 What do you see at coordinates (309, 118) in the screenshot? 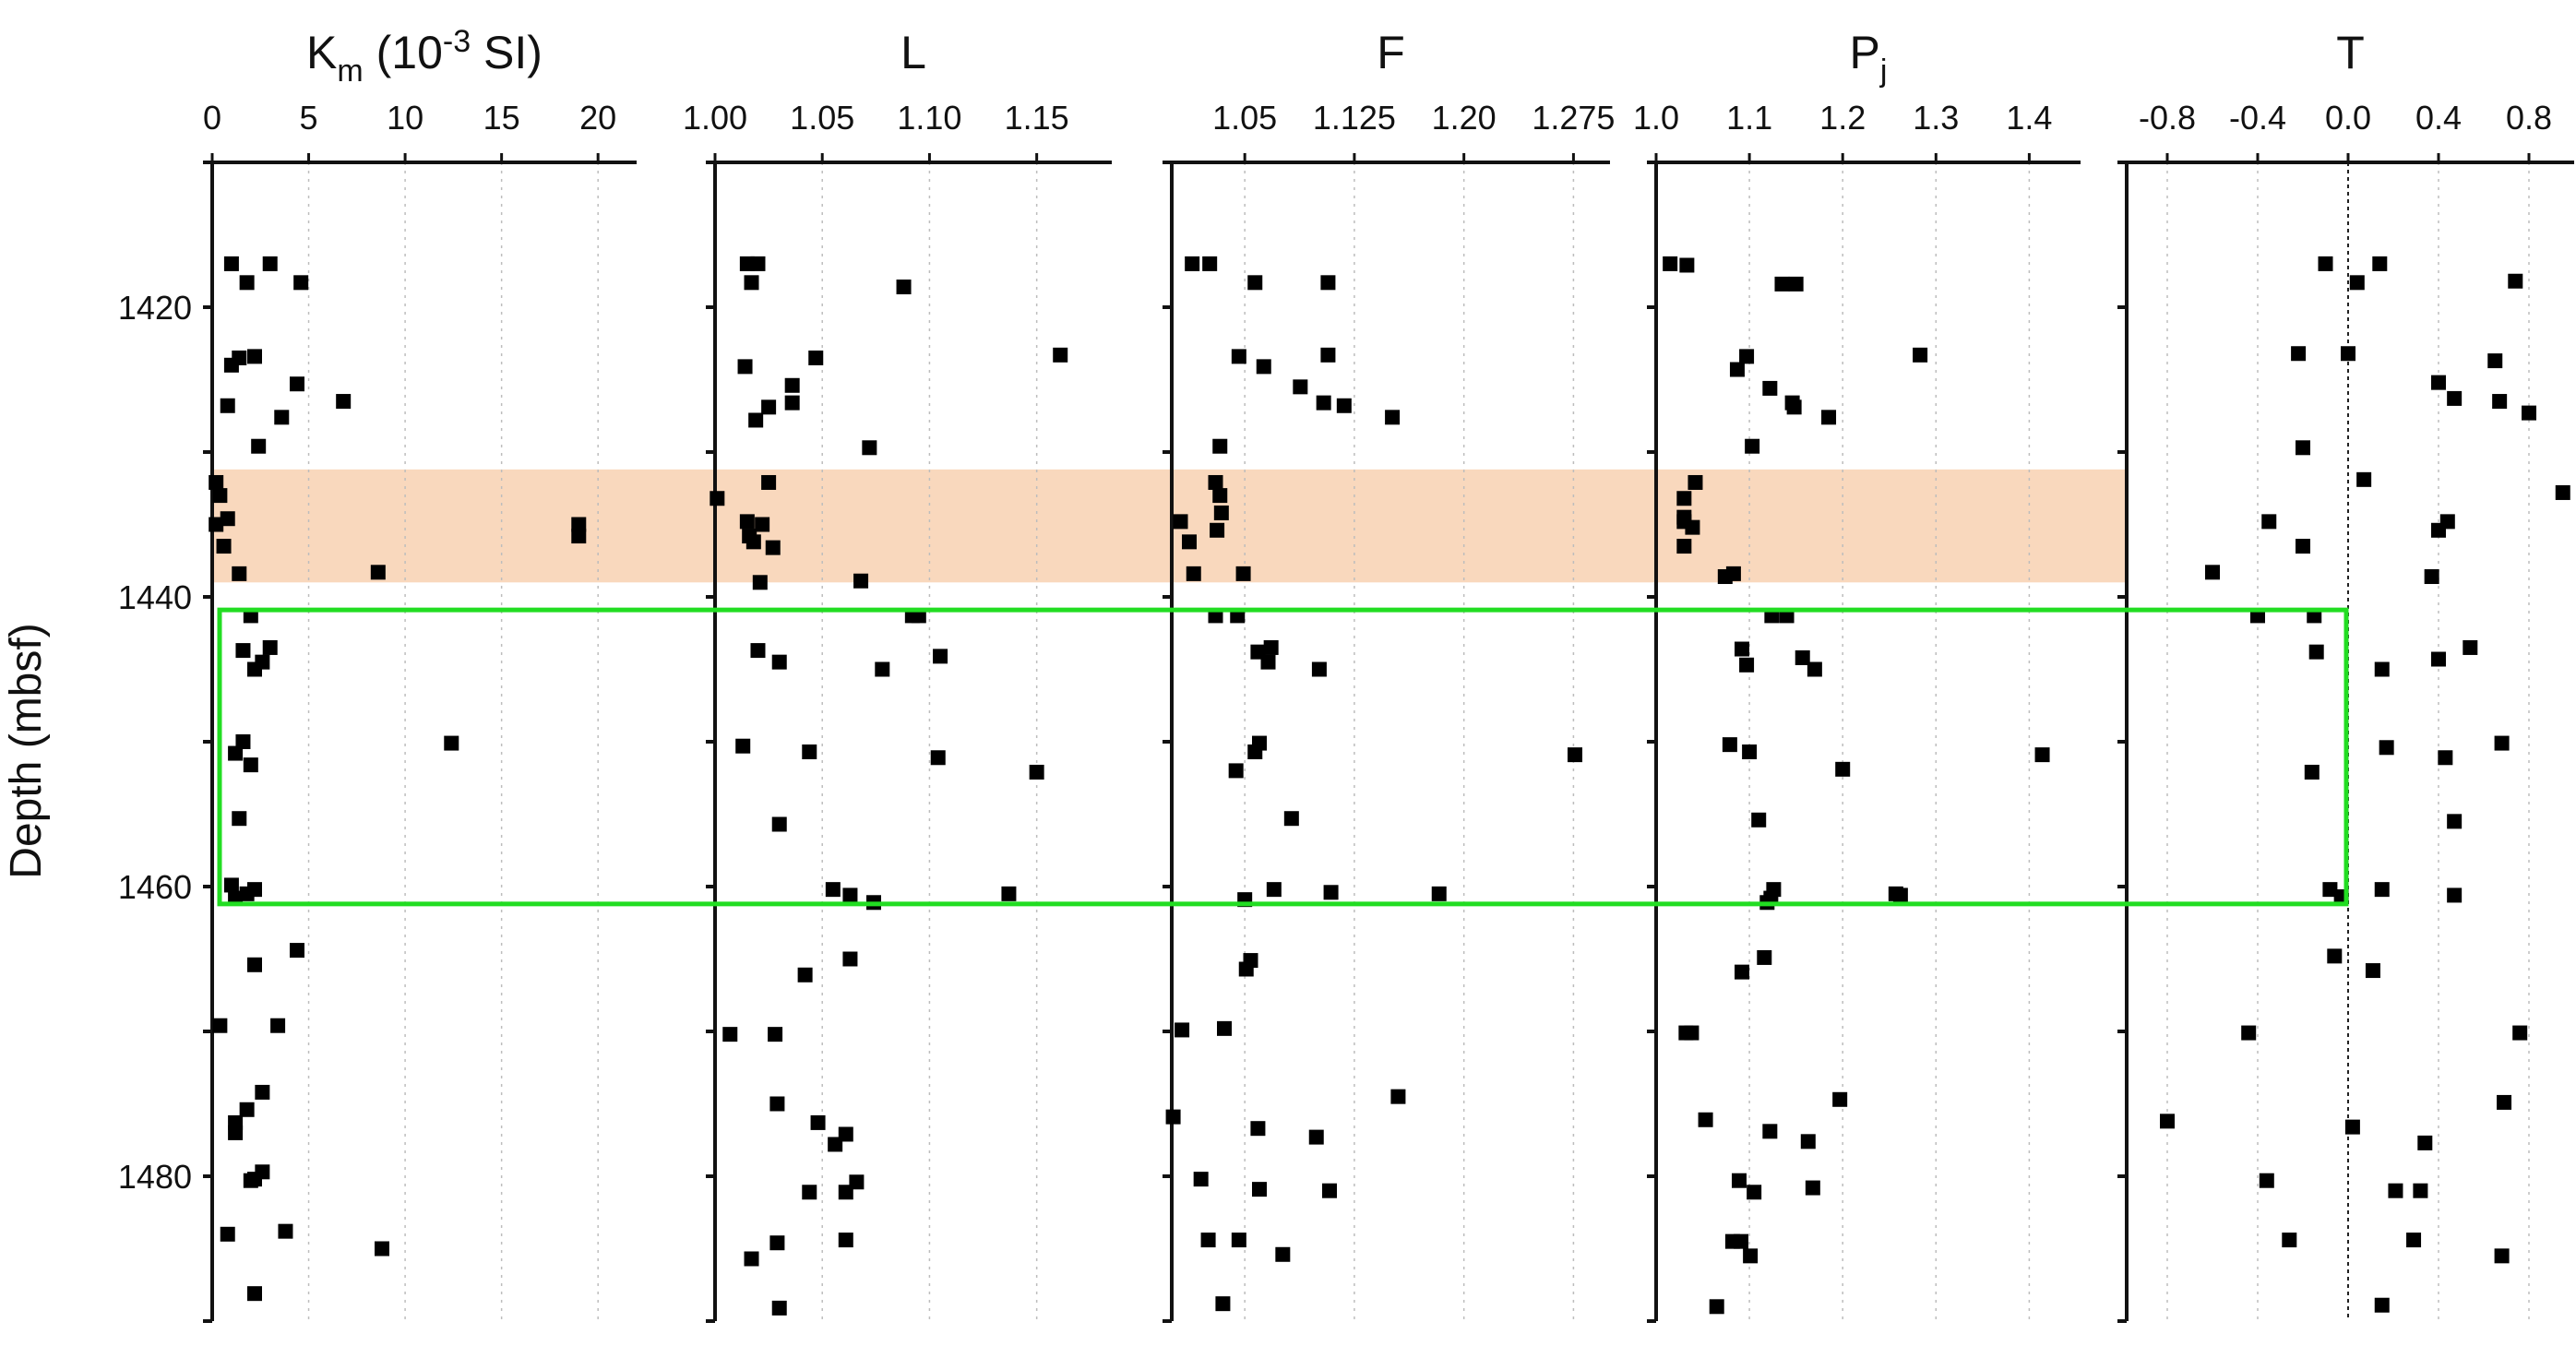
I see `x-tick-label: 5` at bounding box center [309, 118].